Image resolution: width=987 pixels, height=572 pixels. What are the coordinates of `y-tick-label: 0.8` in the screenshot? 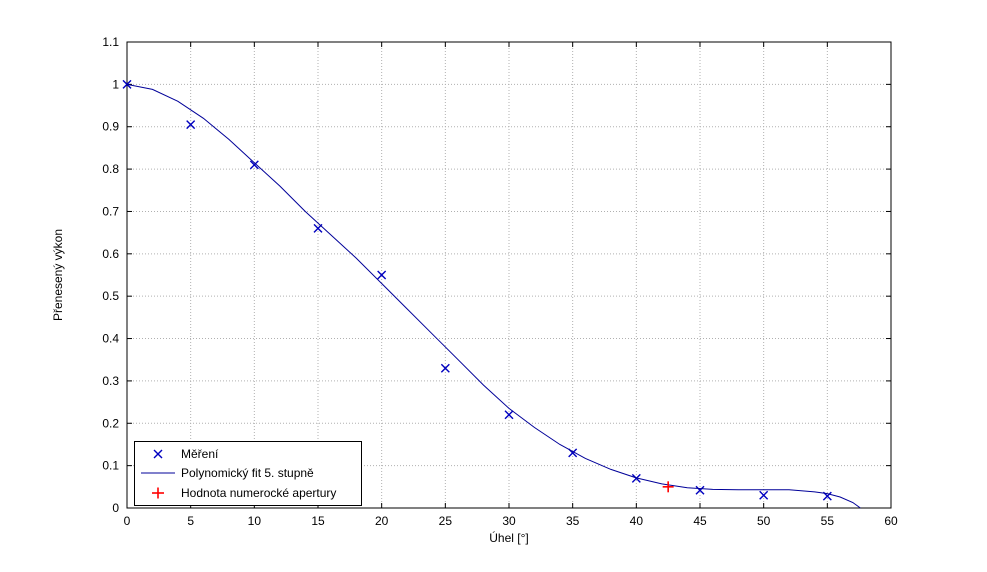 It's located at (110, 169).